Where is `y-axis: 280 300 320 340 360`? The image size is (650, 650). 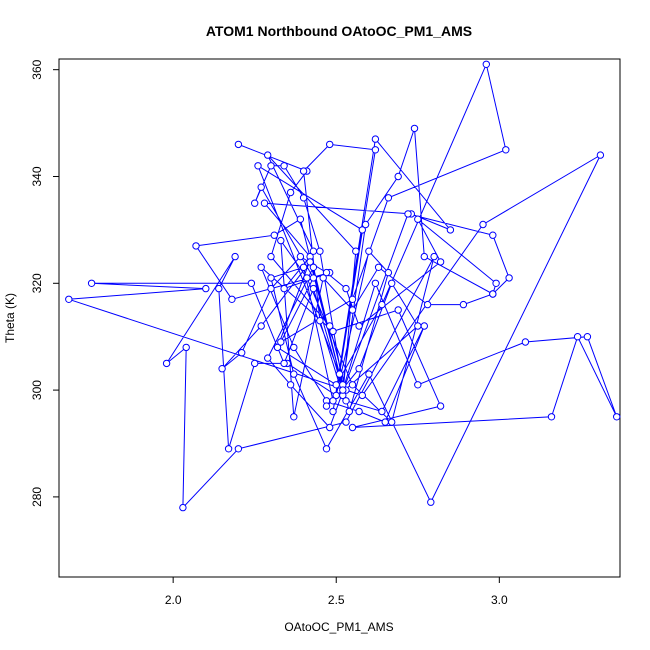 y-axis: 280 300 320 340 360 is located at coordinates (44, 283).